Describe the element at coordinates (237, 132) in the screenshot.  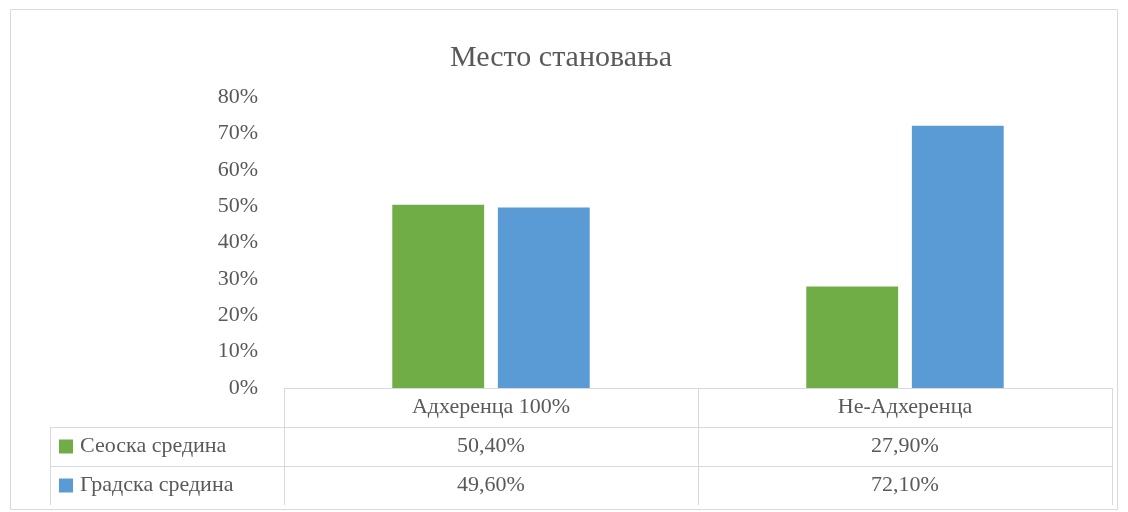
I see `y-tick-label: 70%` at that location.